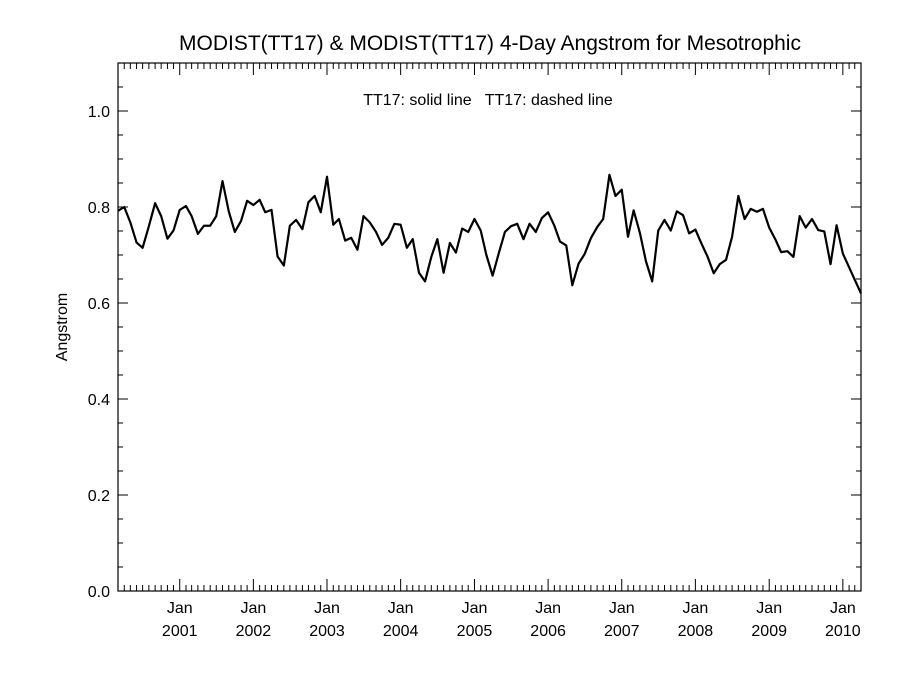  I want to click on x-tick-label-year: 2003, so click(327, 631).